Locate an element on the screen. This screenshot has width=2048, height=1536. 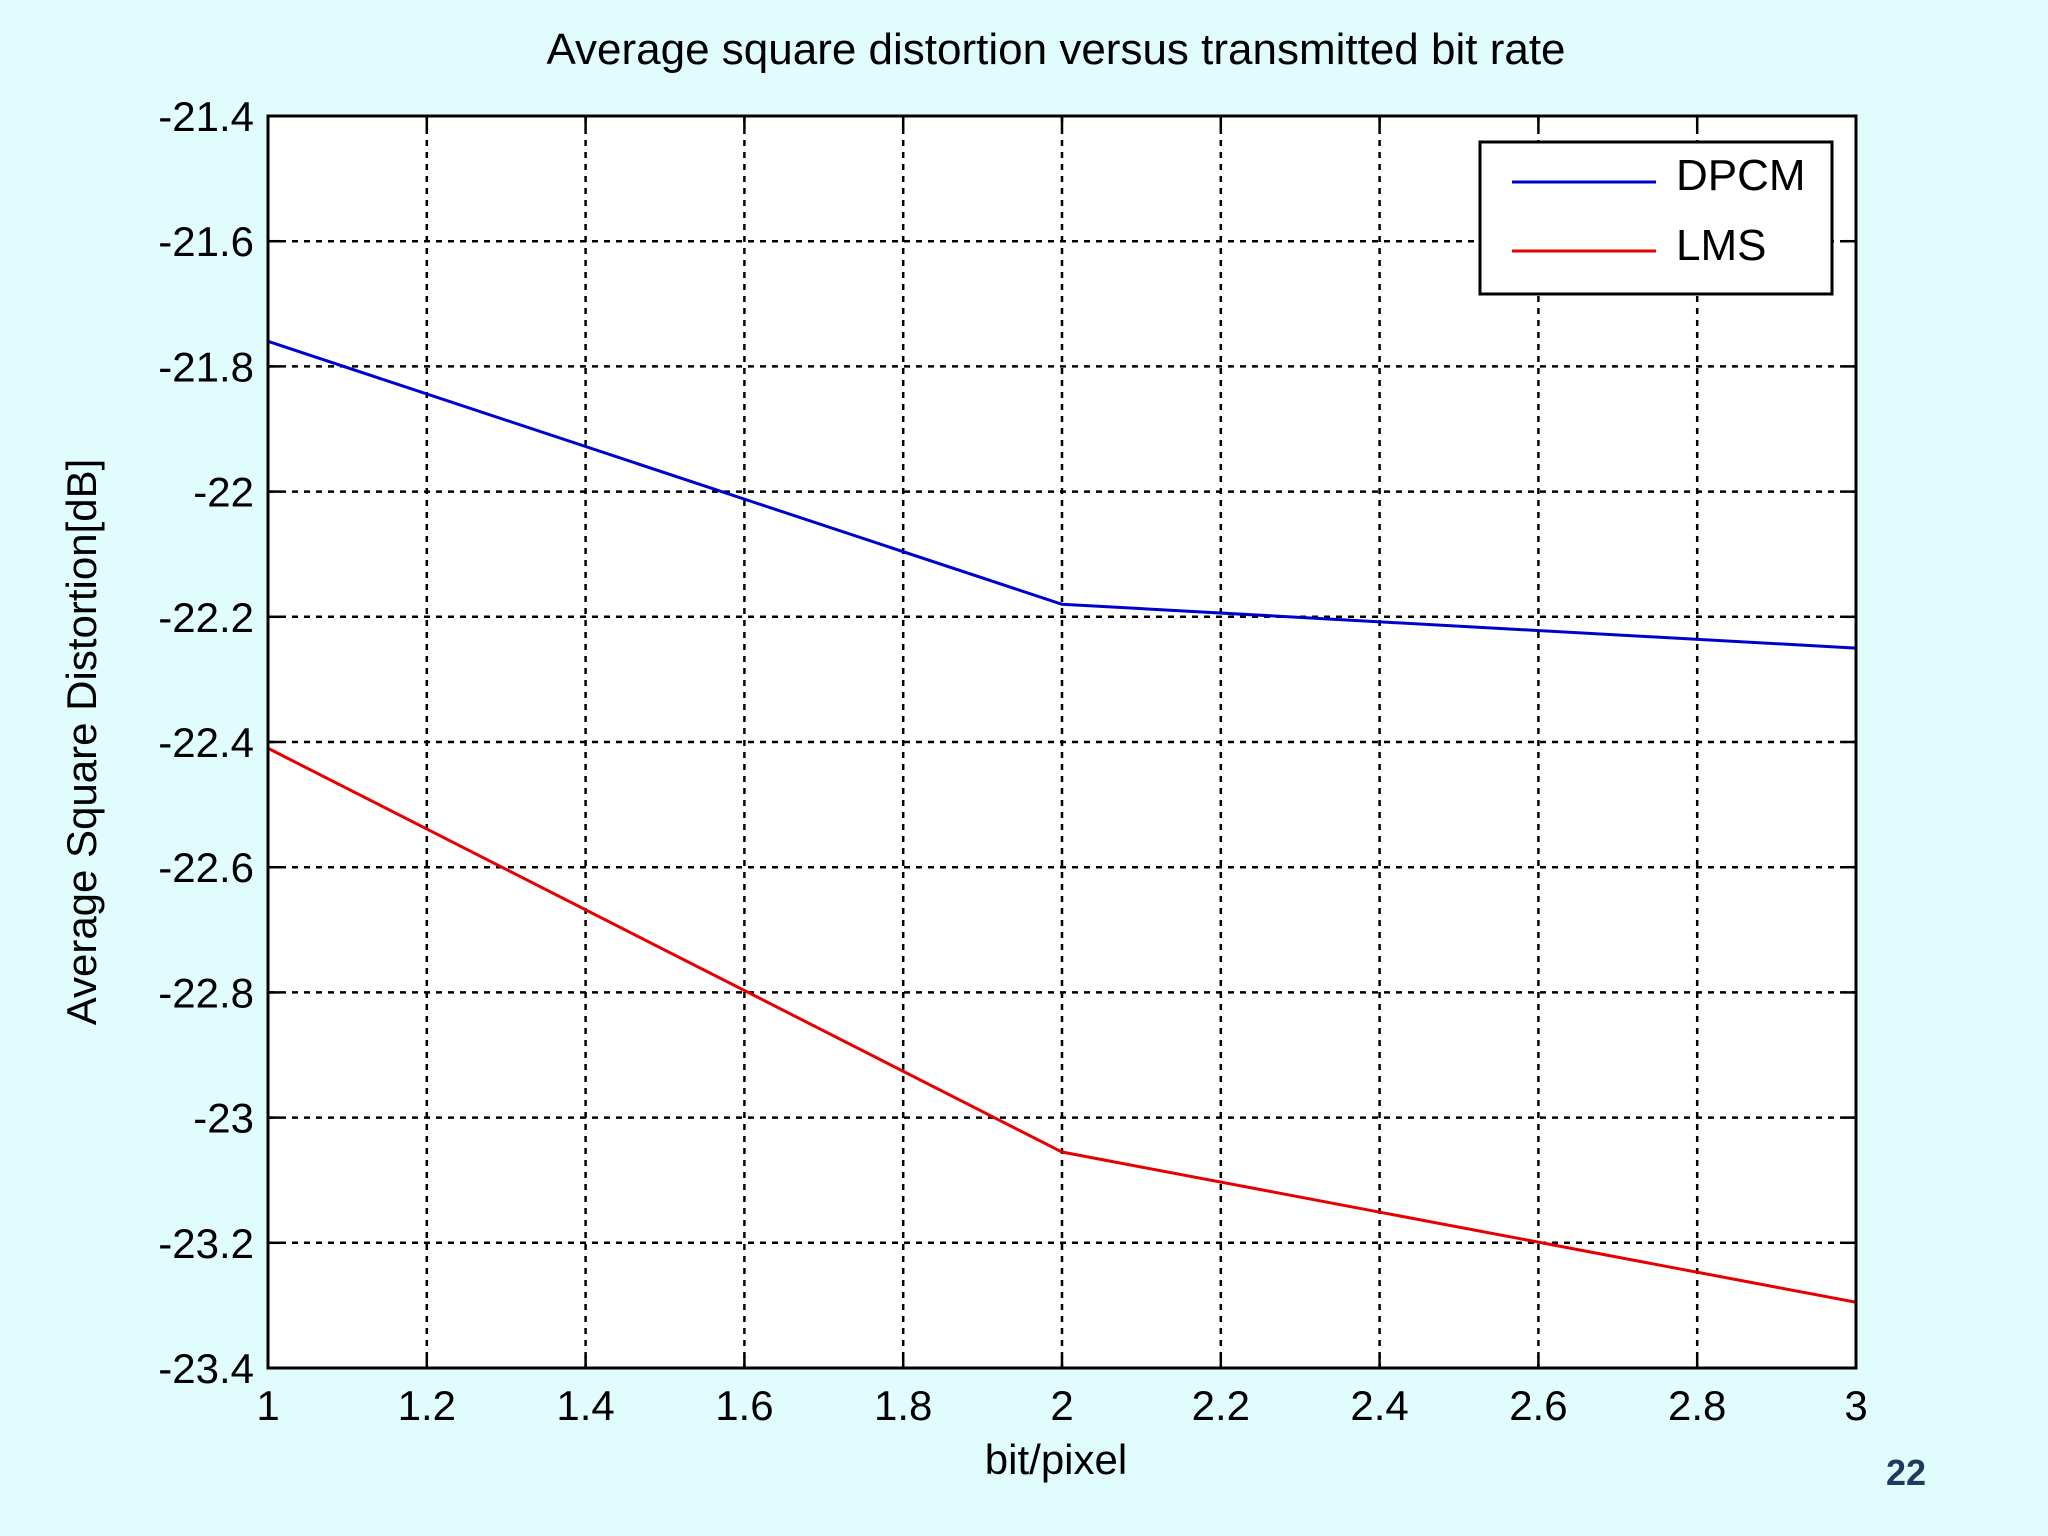
legend-box is located at coordinates (1656, 218).